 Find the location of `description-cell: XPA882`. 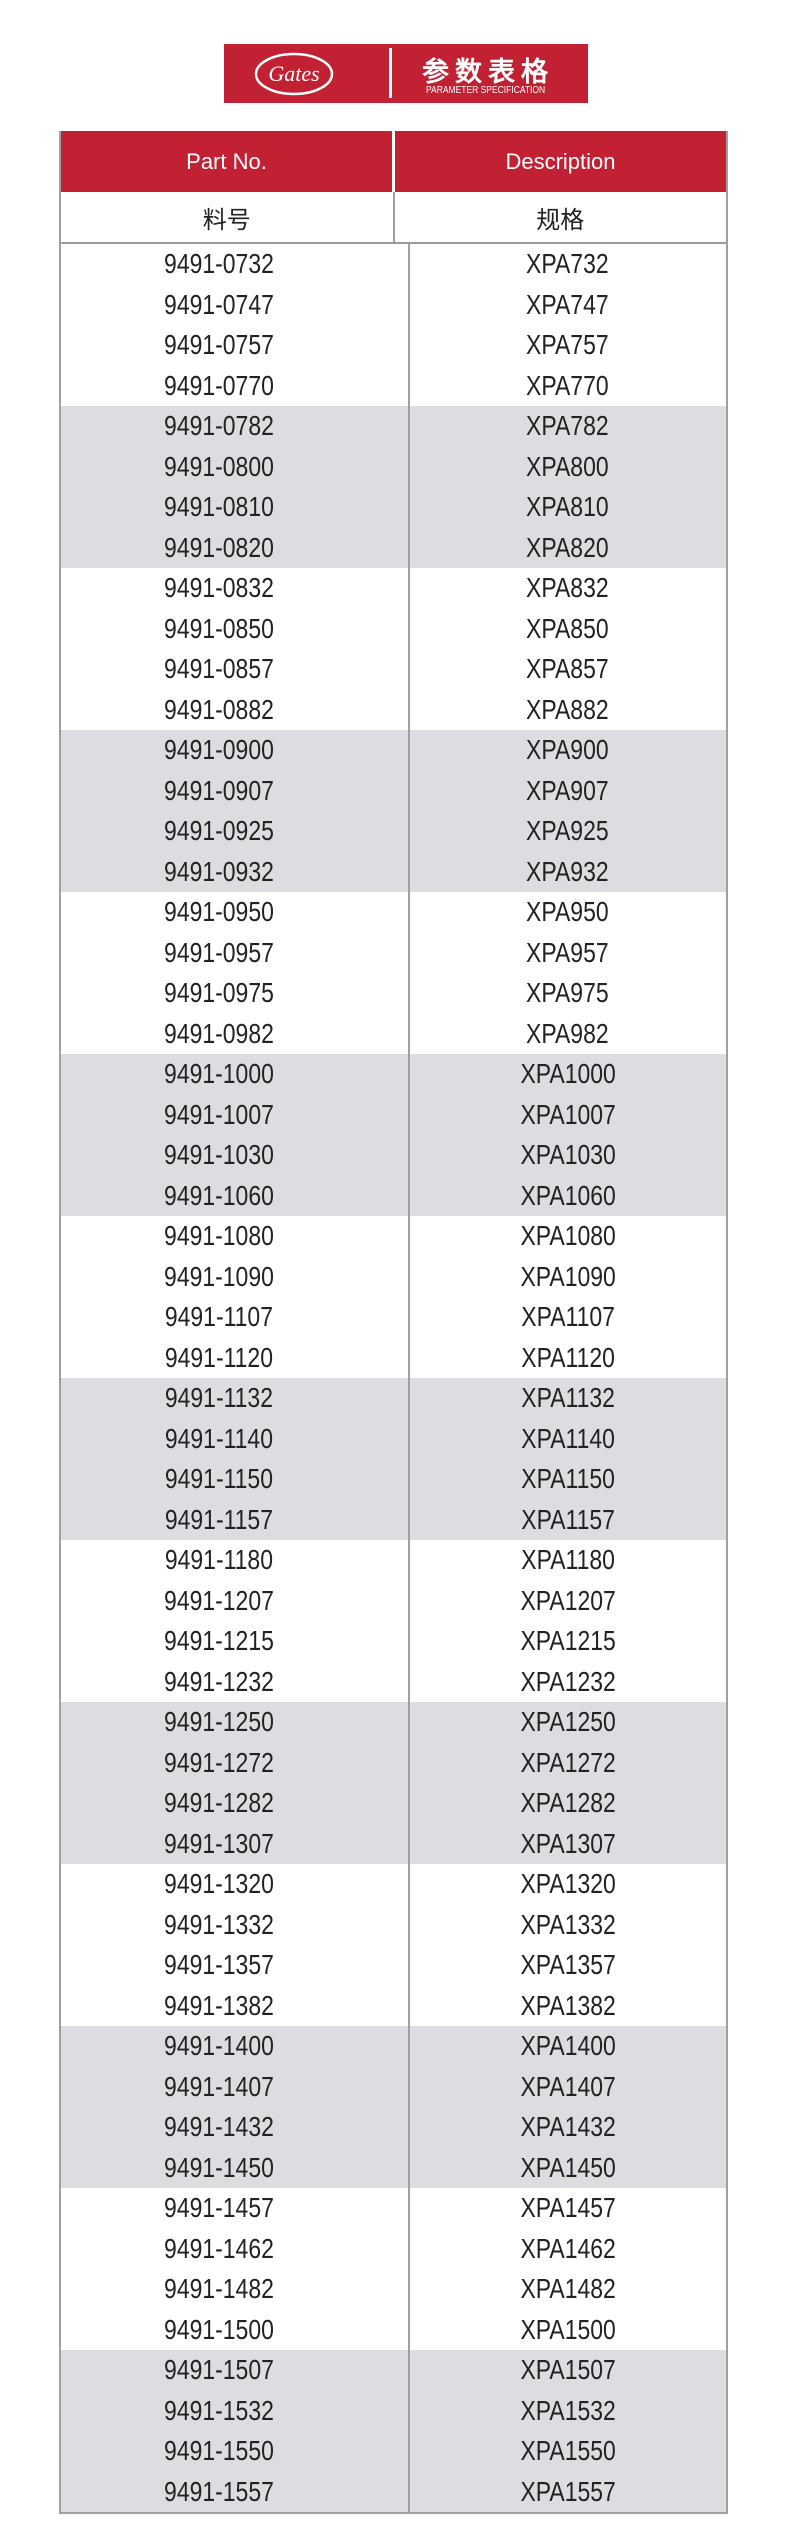

description-cell: XPA882 is located at coordinates (568, 710).